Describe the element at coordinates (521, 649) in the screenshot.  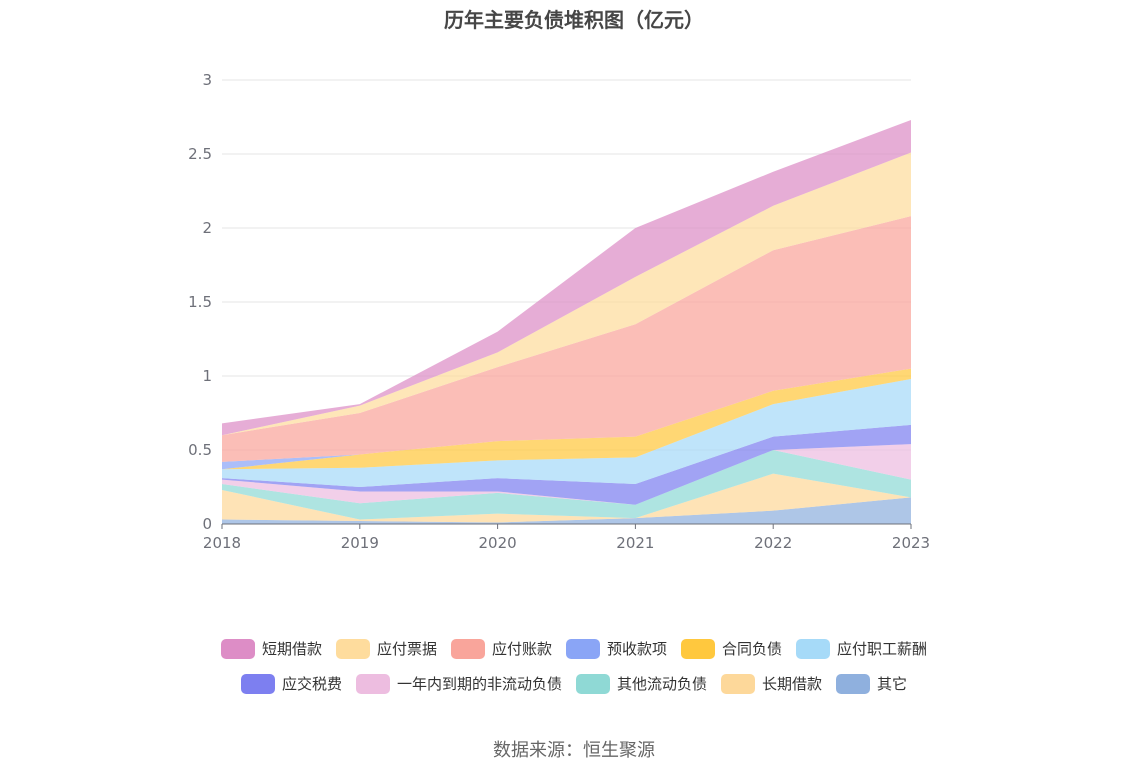
I see `legend-label: 应付账款` at that location.